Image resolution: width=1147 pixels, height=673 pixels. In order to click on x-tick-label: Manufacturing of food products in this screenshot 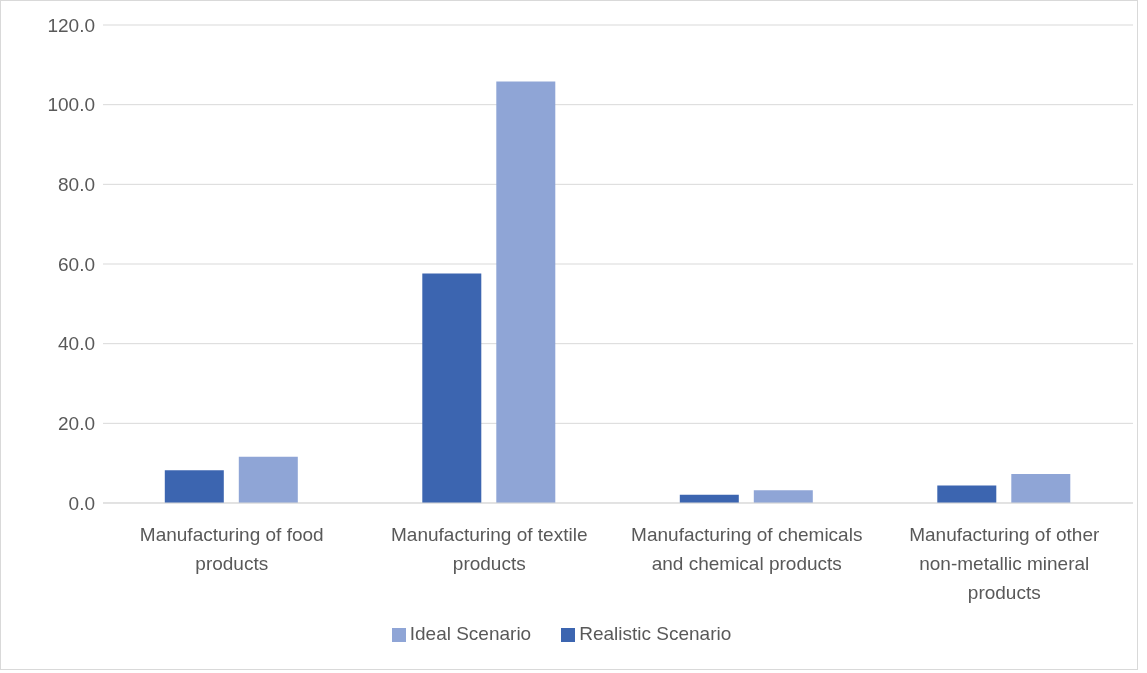, I will do `click(231, 549)`.